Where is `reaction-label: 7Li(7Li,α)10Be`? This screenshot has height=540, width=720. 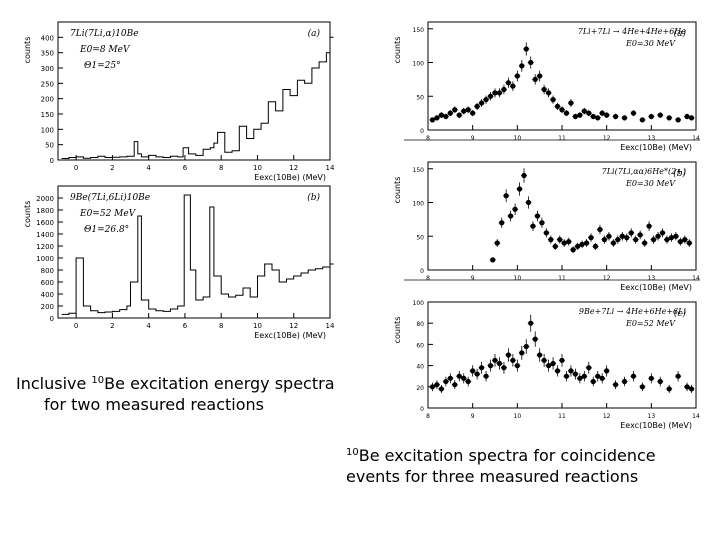
reaction-label: 7Li(7Li,α)10Be is located at coordinates (104, 33).